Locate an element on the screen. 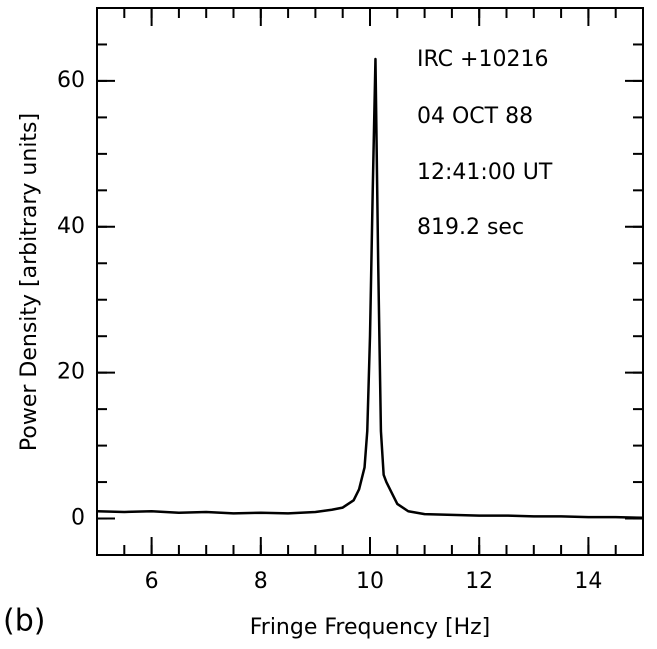 Image resolution: width=657 pixels, height=649 pixels. y-tick-label: 60 is located at coordinates (71, 80).